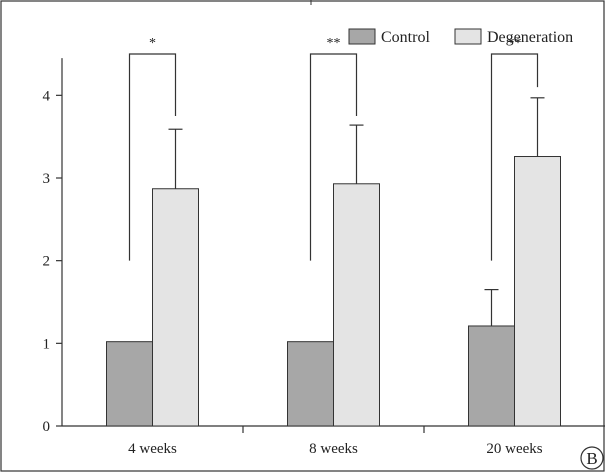  Describe the element at coordinates (47, 344) in the screenshot. I see `y-tick-label: 1` at that location.